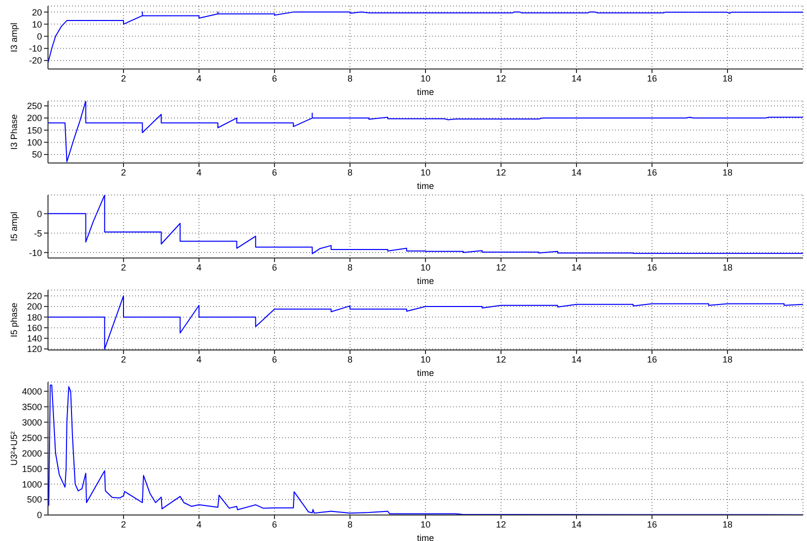 The height and width of the screenshot is (541, 807). Describe the element at coordinates (14, 37) in the screenshot. I see `y-axis-title: I3 ampl` at that location.